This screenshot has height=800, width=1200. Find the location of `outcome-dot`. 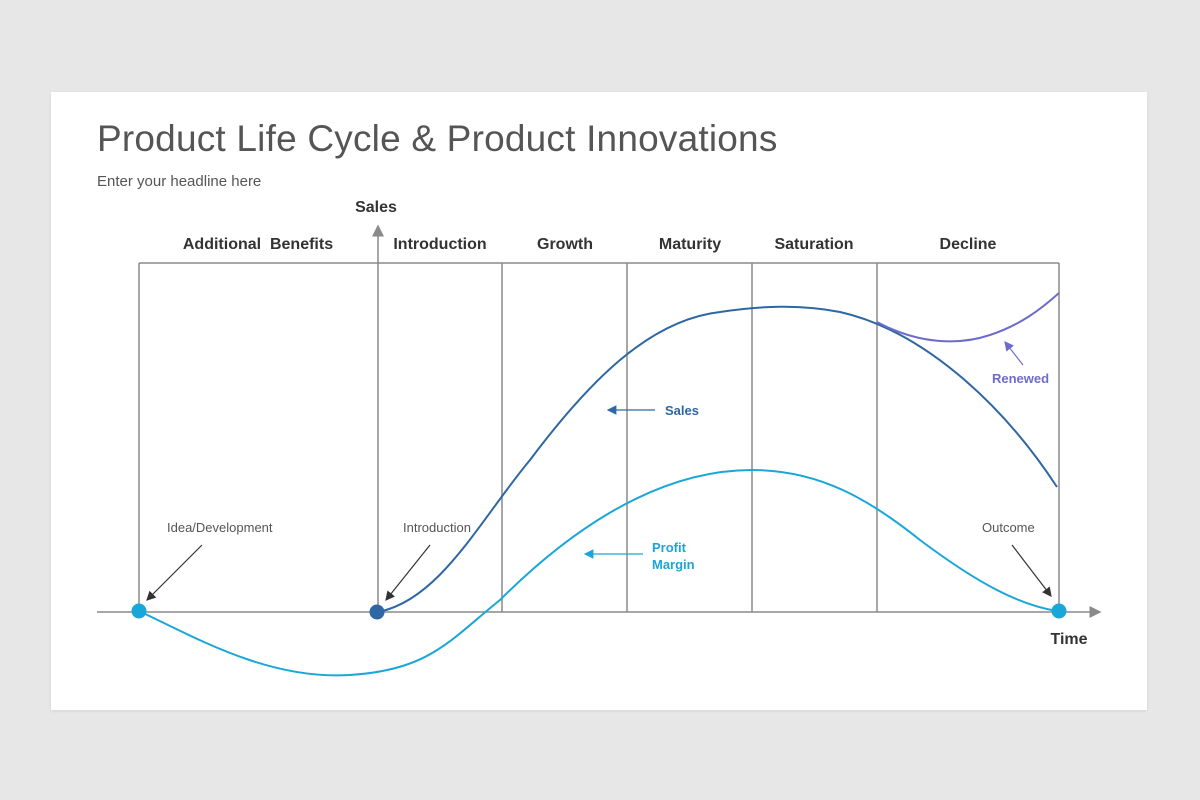

outcome-dot is located at coordinates (1059, 611).